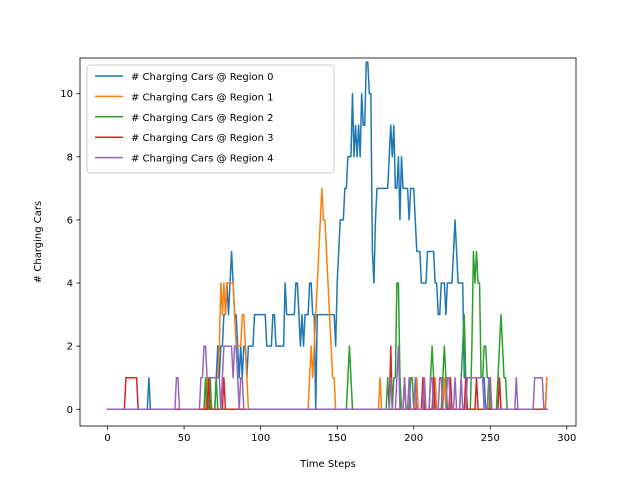 This screenshot has width=640, height=480. What do you see at coordinates (107, 438) in the screenshot?
I see `x-tick-label: 0` at bounding box center [107, 438].